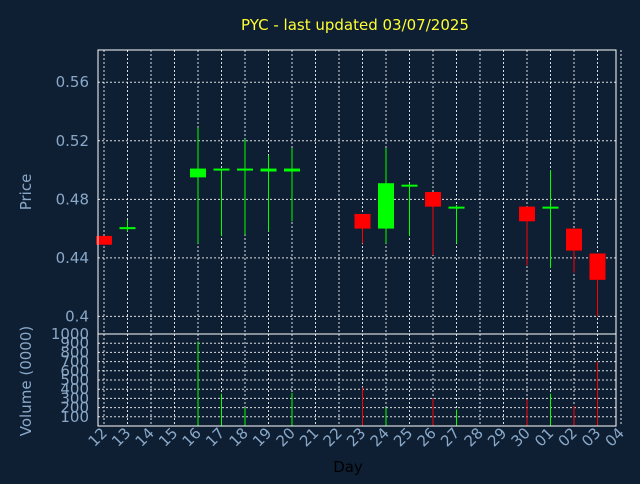 This screenshot has height=484, width=640. I want to click on volume-tick-label: 500, so click(74, 380).